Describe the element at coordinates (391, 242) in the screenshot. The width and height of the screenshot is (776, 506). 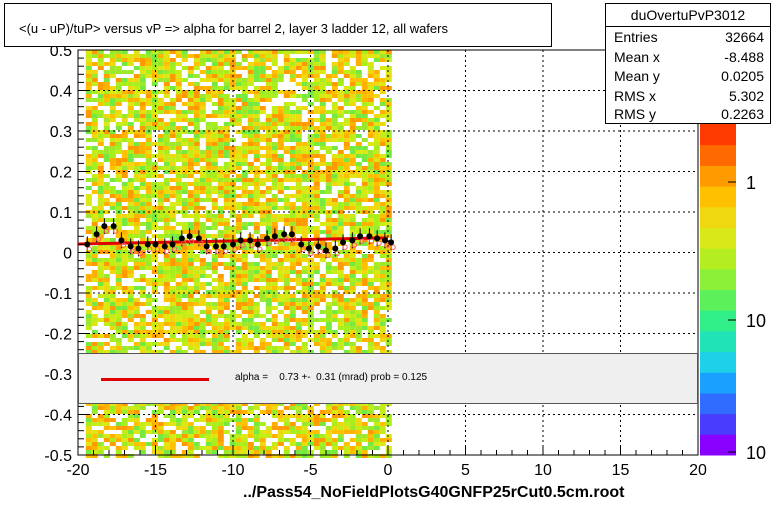
I see `profile-point` at that location.